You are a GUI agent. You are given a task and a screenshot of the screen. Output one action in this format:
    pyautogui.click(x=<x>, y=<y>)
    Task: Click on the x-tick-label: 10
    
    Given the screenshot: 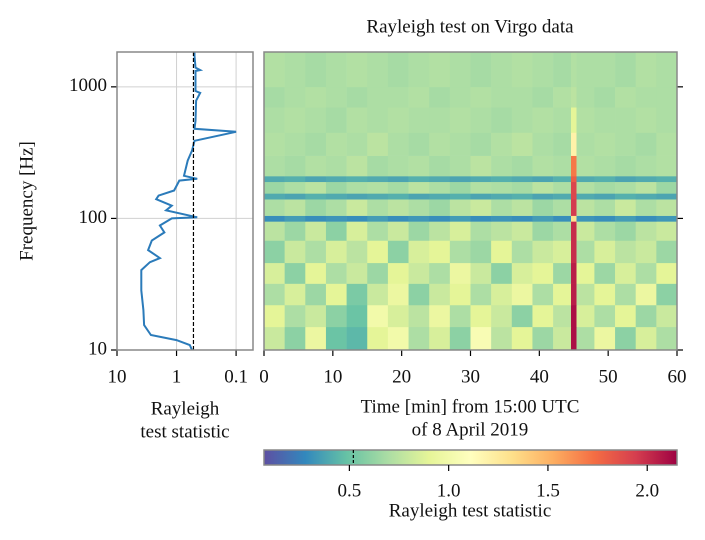 What is the action you would take?
    pyautogui.click(x=332, y=376)
    